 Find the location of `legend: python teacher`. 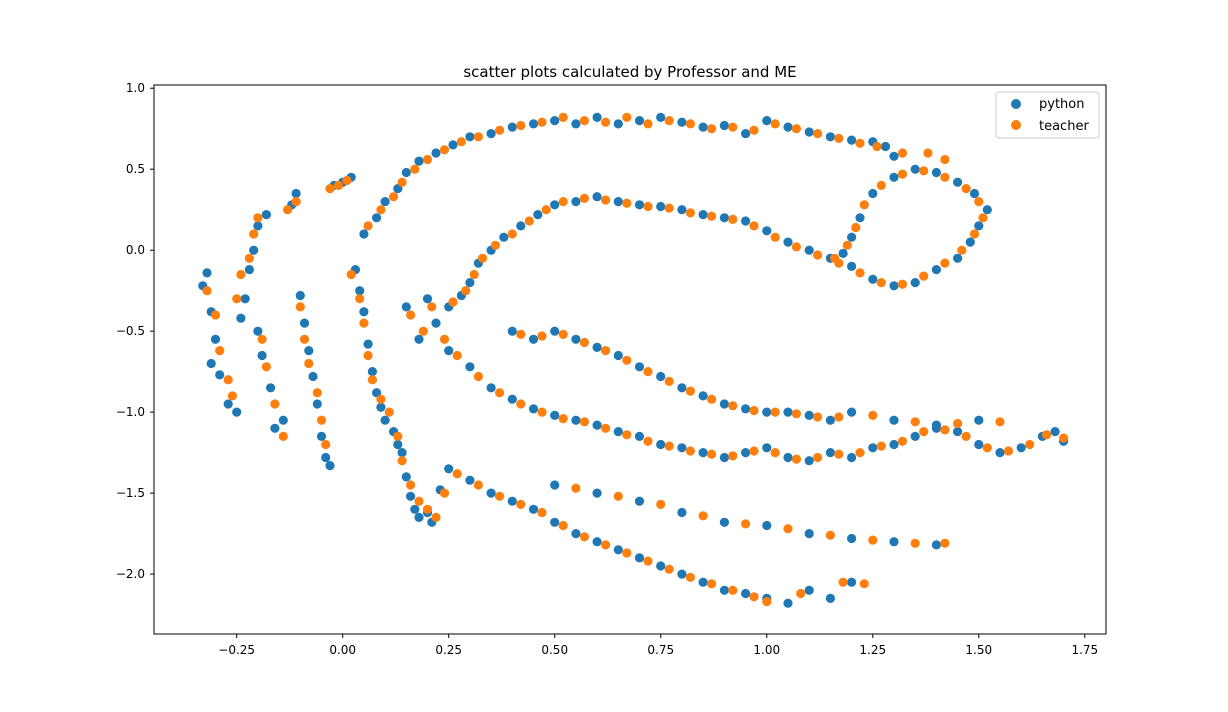

legend: python teacher is located at coordinates (1047, 115).